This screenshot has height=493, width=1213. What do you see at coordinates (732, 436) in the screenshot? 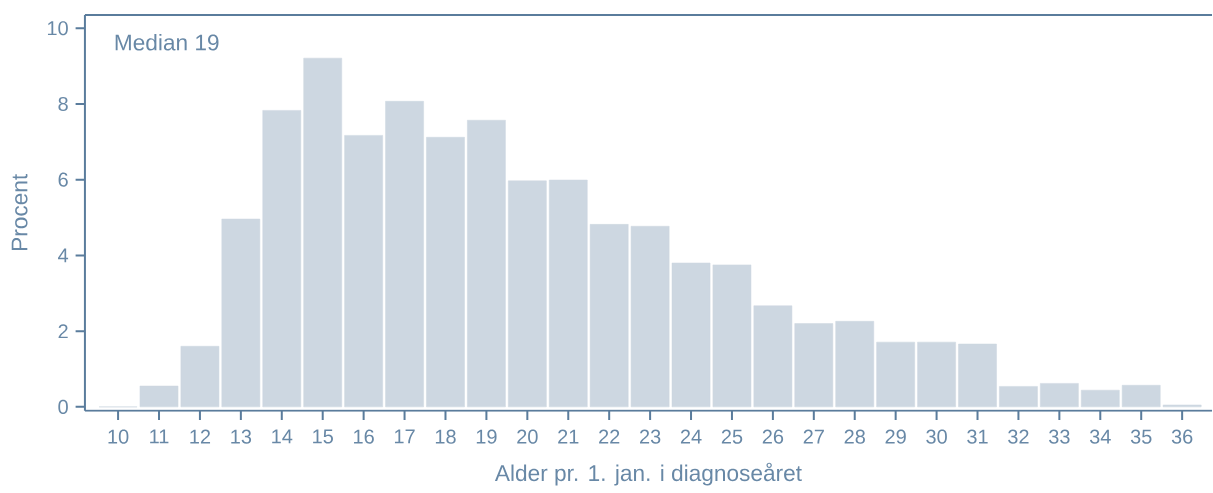
I see `x-tick-label: 25` at bounding box center [732, 436].